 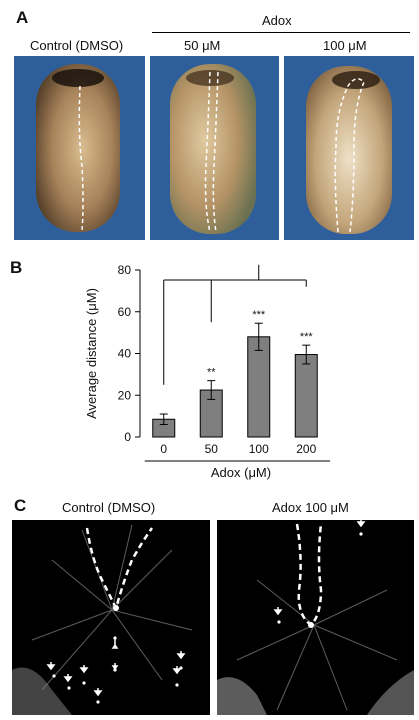 What do you see at coordinates (125, 354) in the screenshot?
I see `y-tick-label: 40` at bounding box center [125, 354].